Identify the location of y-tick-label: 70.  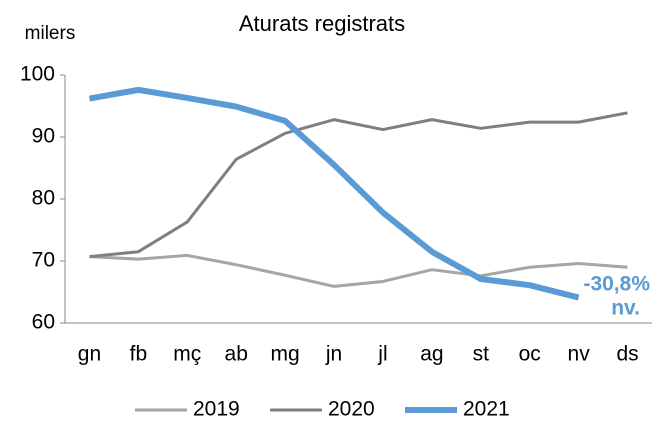
(43, 260).